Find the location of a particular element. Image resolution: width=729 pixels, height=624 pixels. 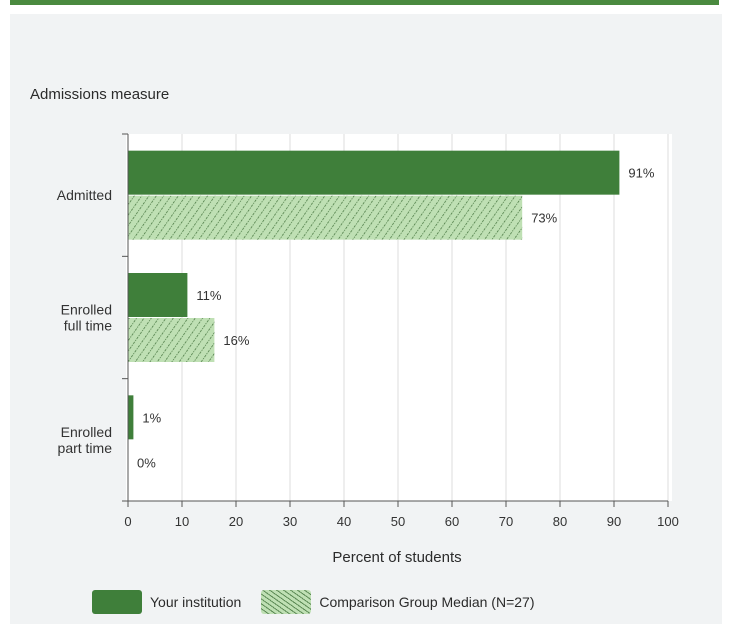

x-tick-label: 90 is located at coordinates (614, 521).